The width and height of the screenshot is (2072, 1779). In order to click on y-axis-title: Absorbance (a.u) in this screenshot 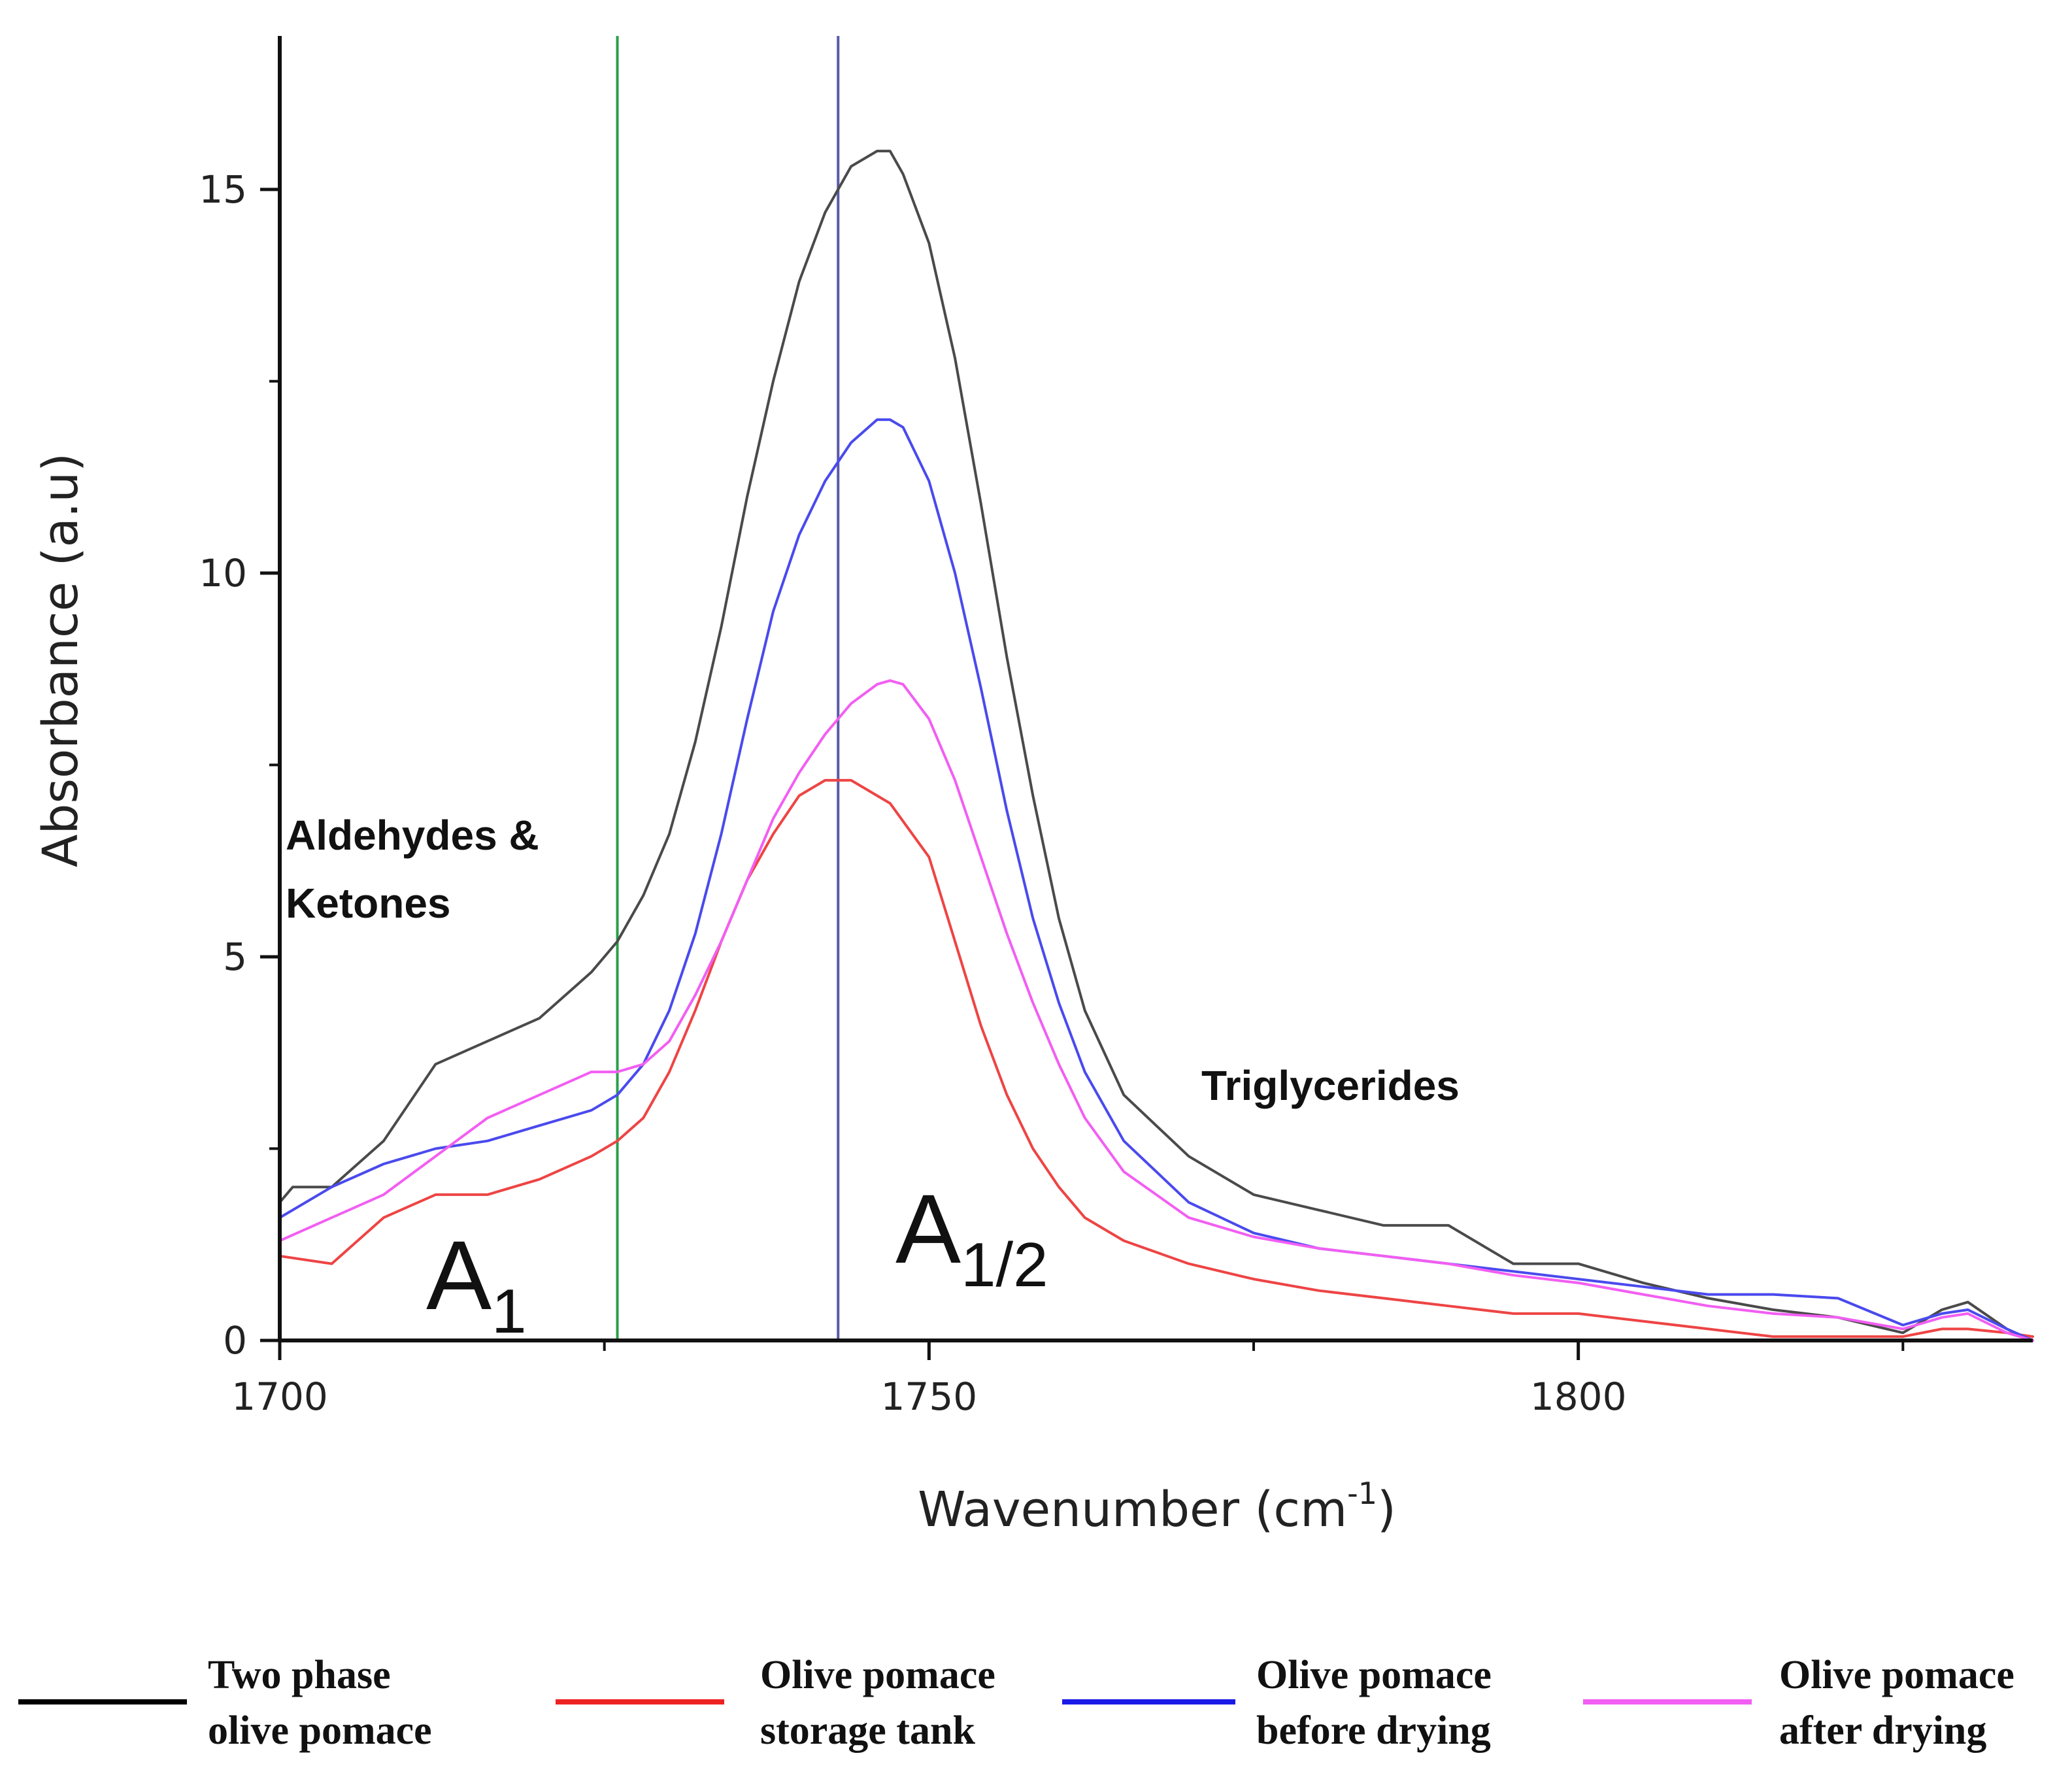, I will do `click(61, 660)`.